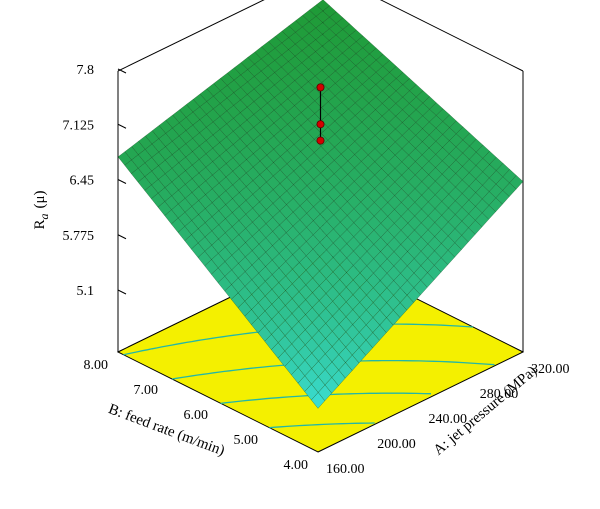 The width and height of the screenshot is (600, 509). Describe the element at coordinates (86, 291) in the screenshot. I see `z-tick-label: 5.1` at that location.